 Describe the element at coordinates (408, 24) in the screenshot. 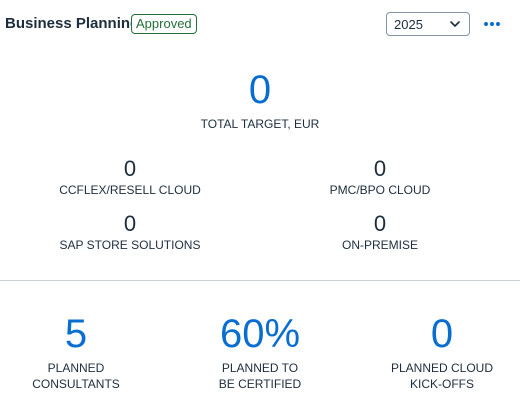

I see `year-select-value: 2025` at that location.